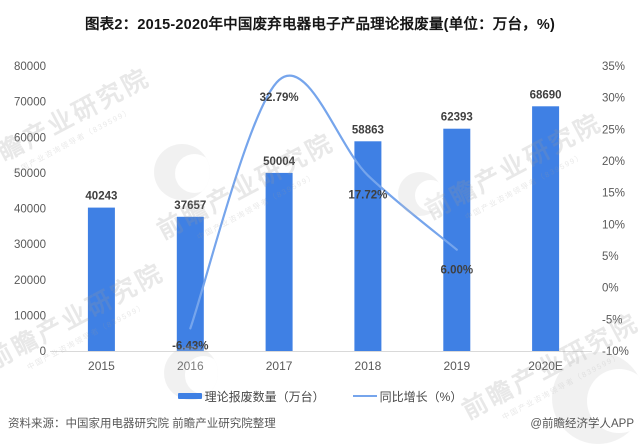 The width and height of the screenshot is (640, 444). Describe the element at coordinates (613, 162) in the screenshot. I see `right-axis-tick: 20%` at that location.